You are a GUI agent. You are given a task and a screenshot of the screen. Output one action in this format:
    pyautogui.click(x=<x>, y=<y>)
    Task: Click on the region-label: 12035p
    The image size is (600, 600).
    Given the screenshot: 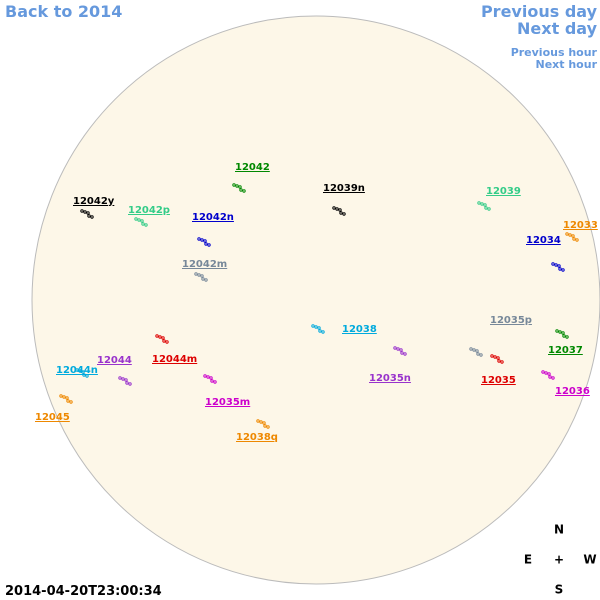 What is the action you would take?
    pyautogui.click(x=511, y=320)
    